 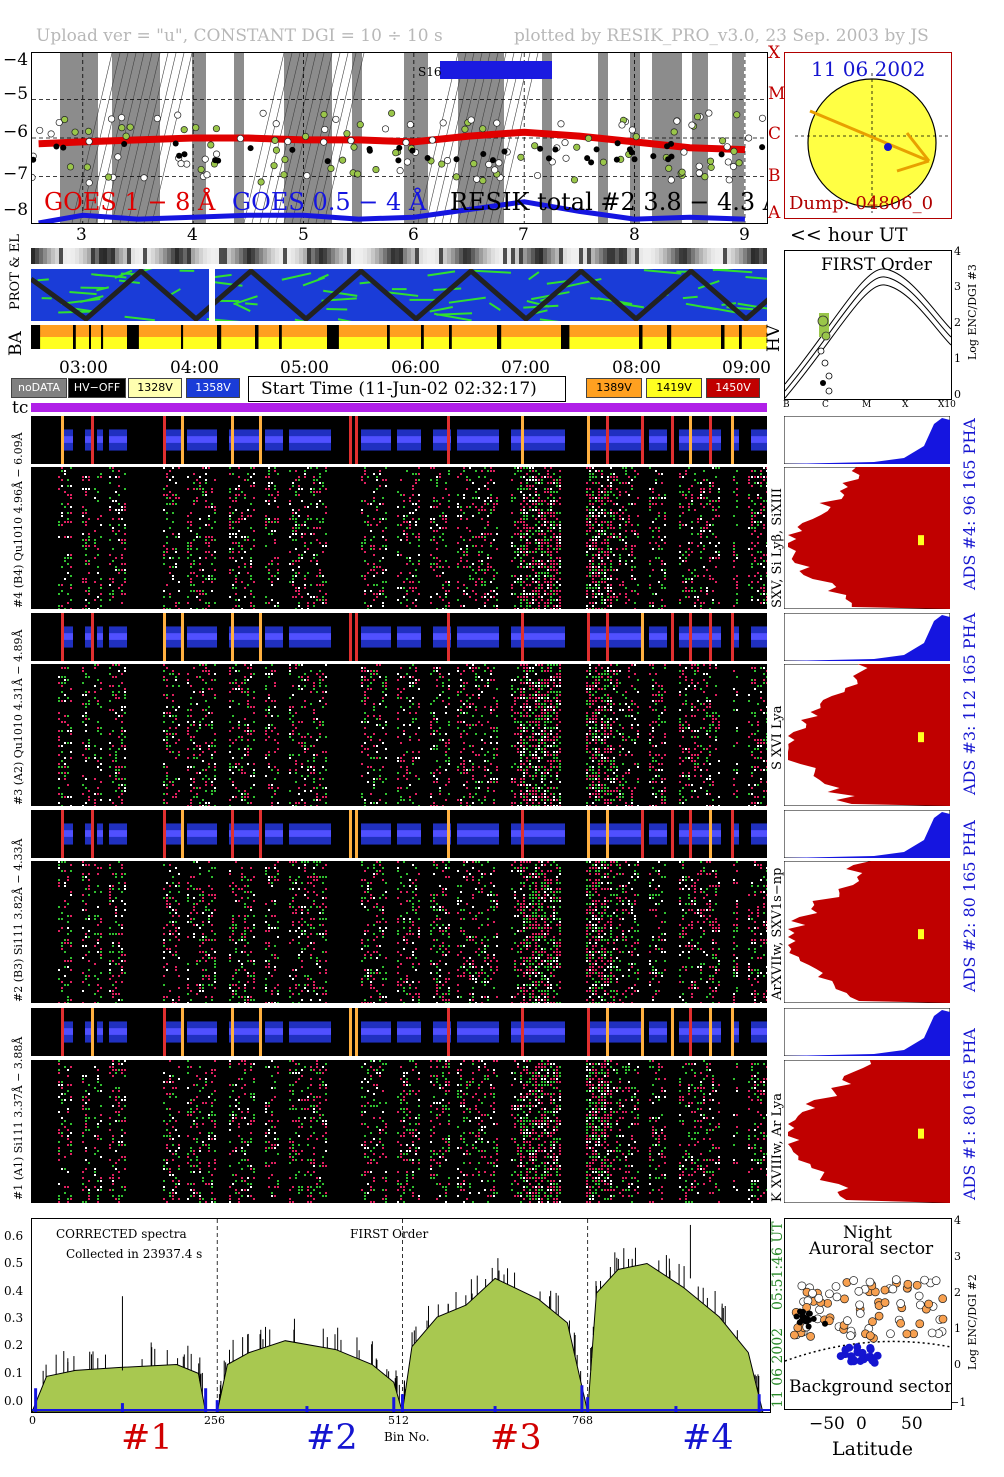 I want to click on goes-ytick: −4, so click(x=16, y=60).